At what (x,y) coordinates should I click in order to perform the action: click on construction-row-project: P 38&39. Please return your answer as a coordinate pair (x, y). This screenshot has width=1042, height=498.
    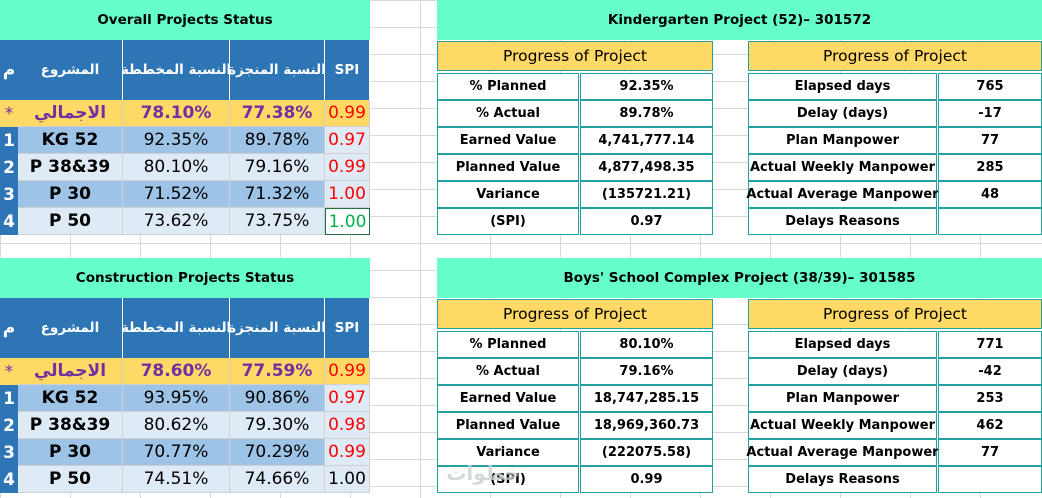
    Looking at the image, I should click on (70, 425).